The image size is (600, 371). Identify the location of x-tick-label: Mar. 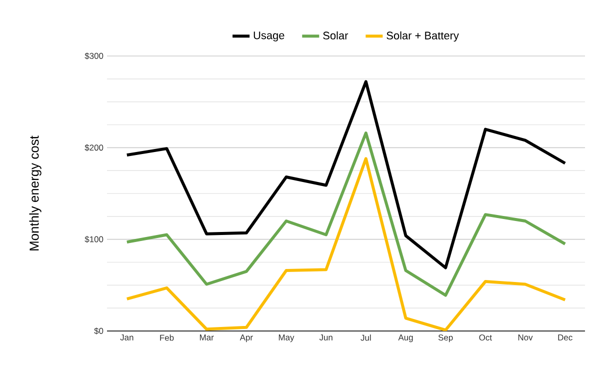
(207, 337).